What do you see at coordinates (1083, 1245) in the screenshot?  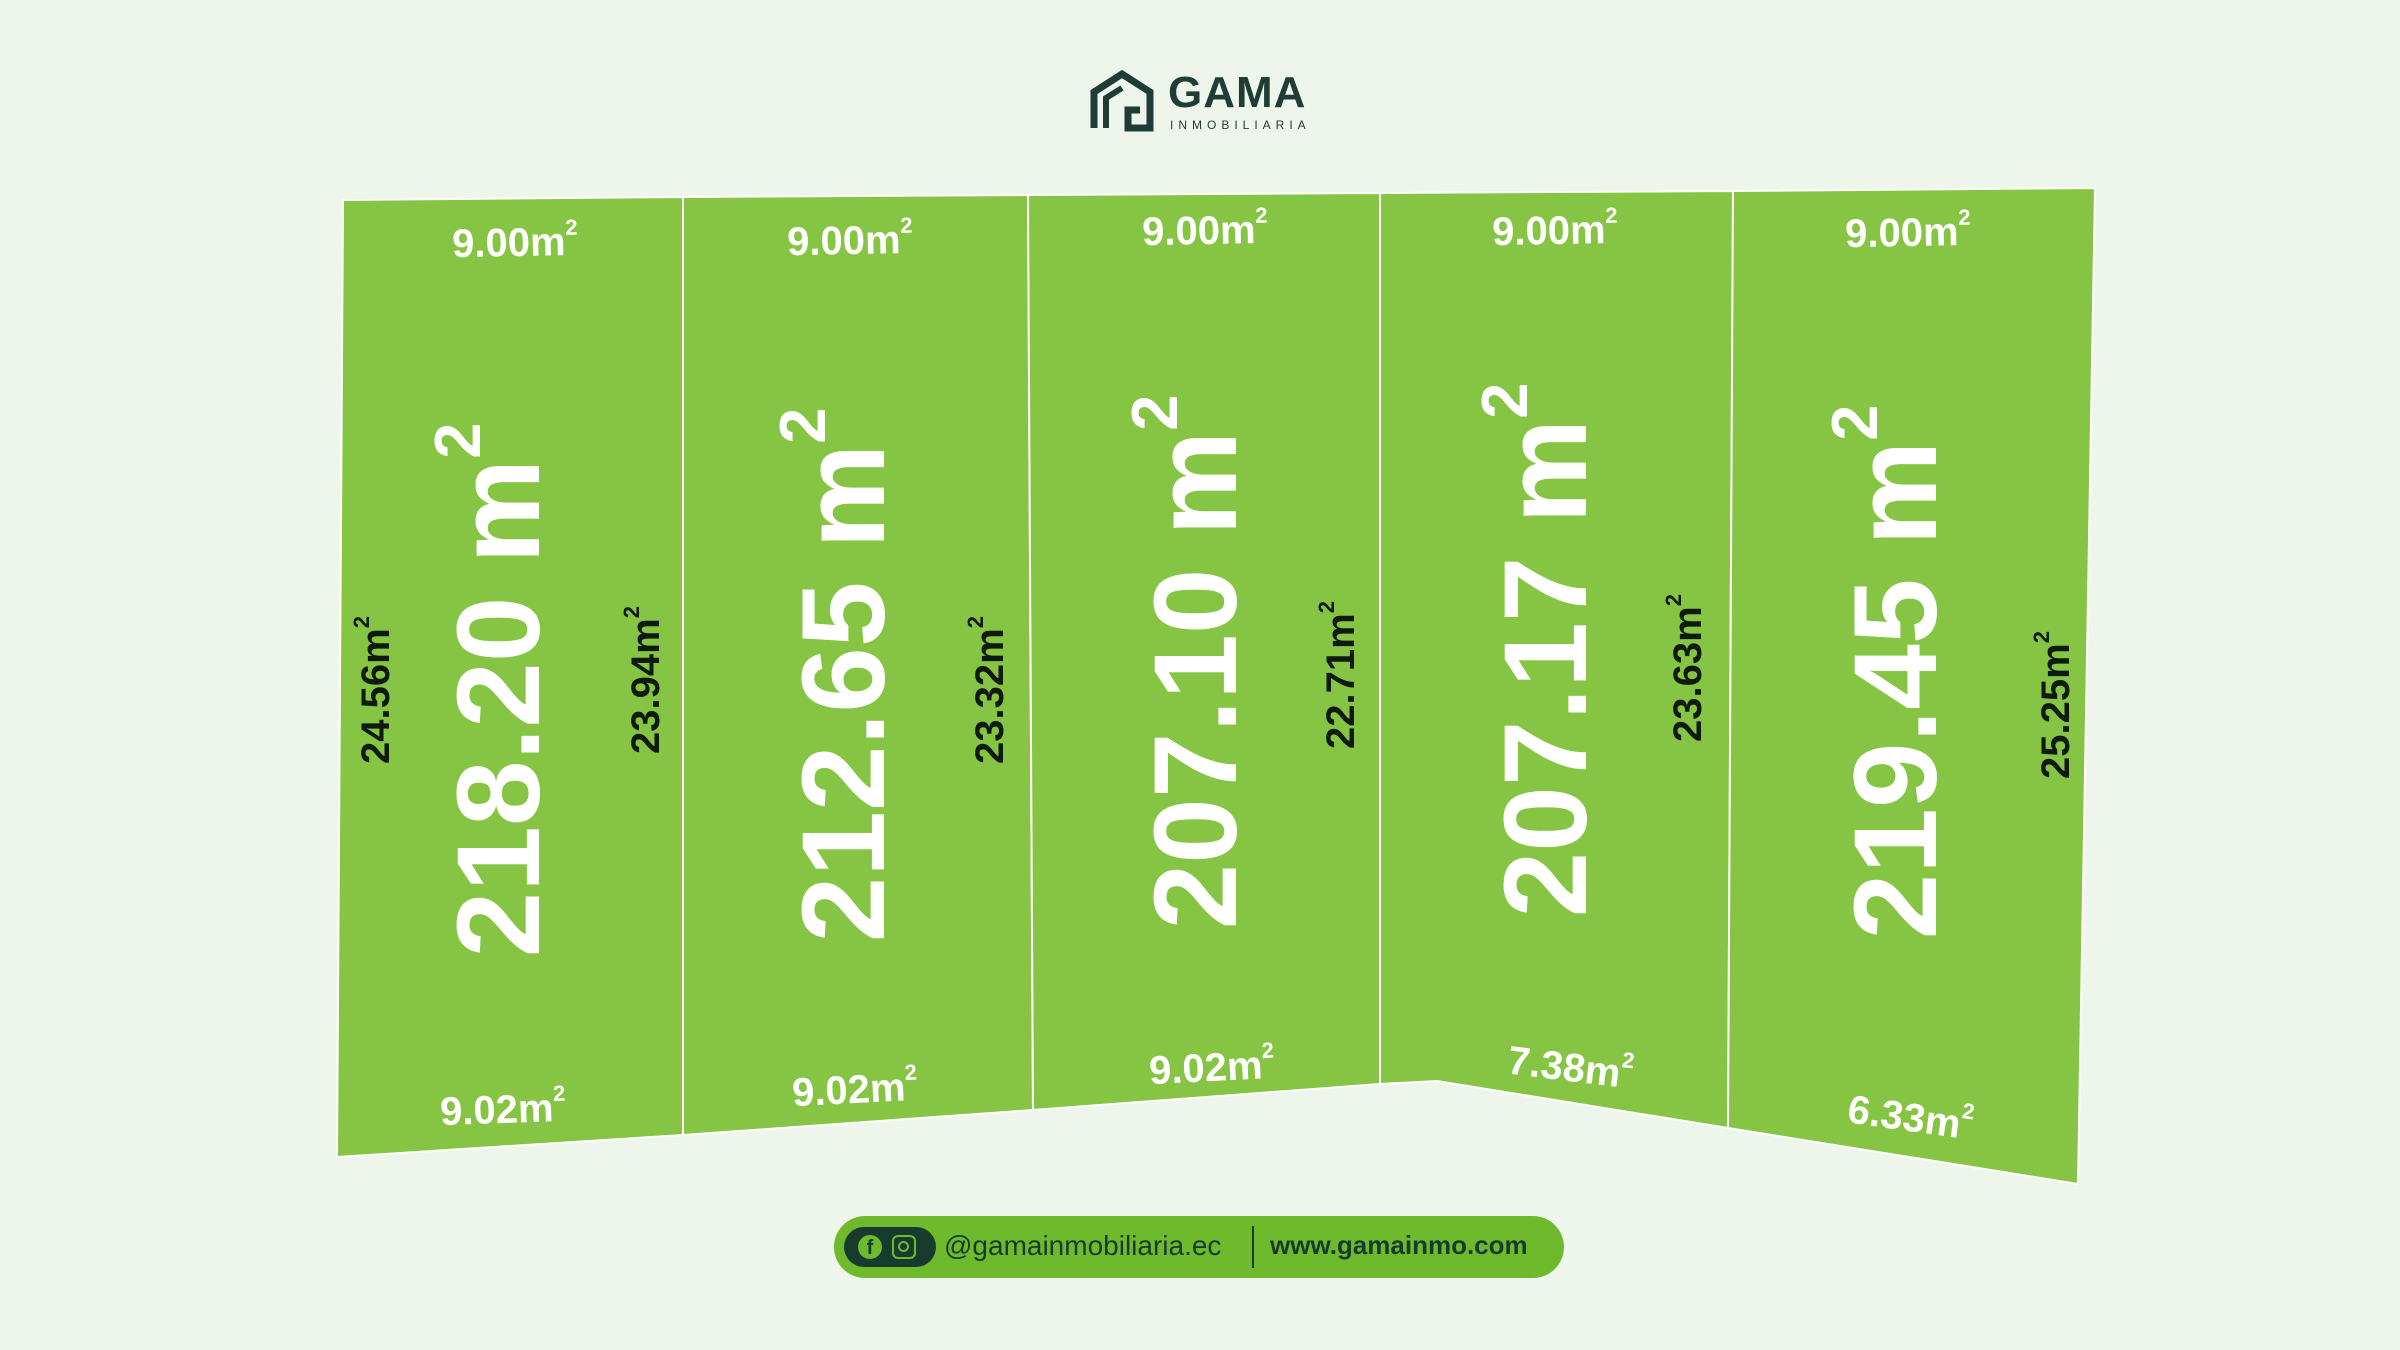 I see `social-handle: @gamainmobiliaria.ec` at bounding box center [1083, 1245].